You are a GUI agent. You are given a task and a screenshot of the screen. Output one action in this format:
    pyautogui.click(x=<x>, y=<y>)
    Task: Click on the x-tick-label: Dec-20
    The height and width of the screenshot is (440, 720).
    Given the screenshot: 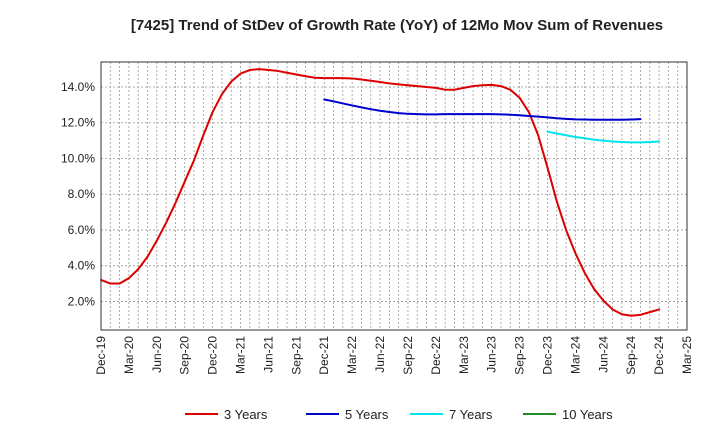 What is the action you would take?
    pyautogui.click(x=213, y=355)
    